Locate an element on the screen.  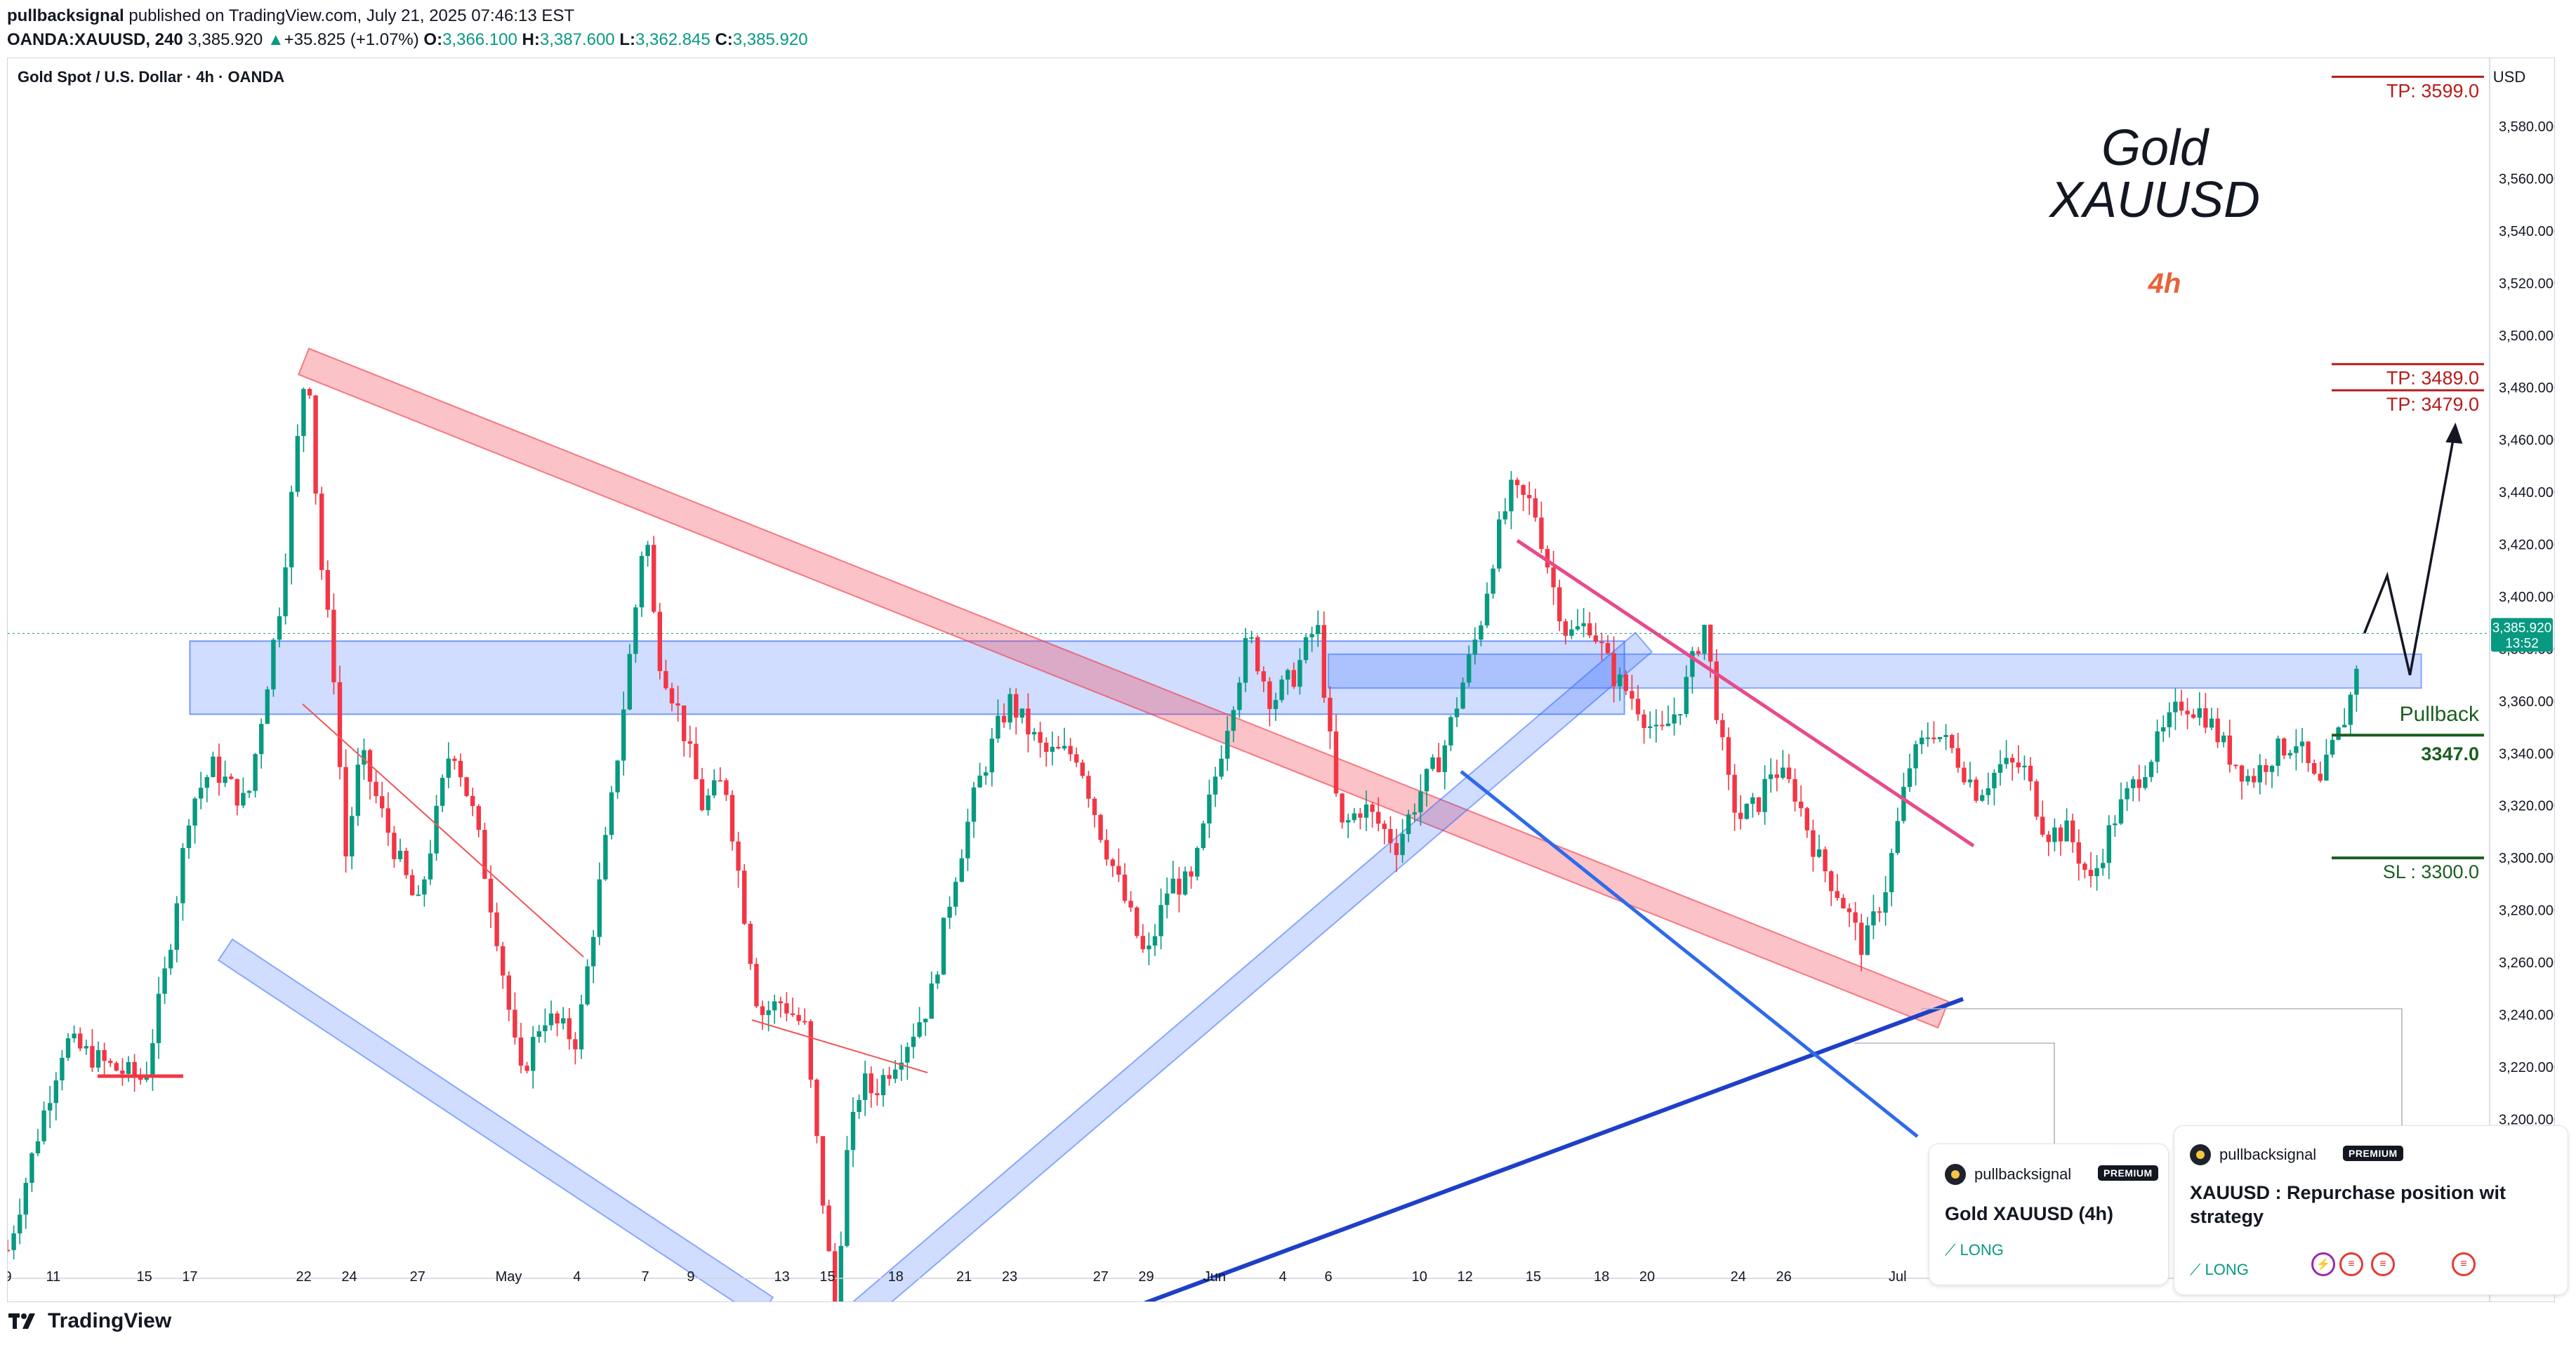
time-tick-label: 15 is located at coordinates (827, 1277).